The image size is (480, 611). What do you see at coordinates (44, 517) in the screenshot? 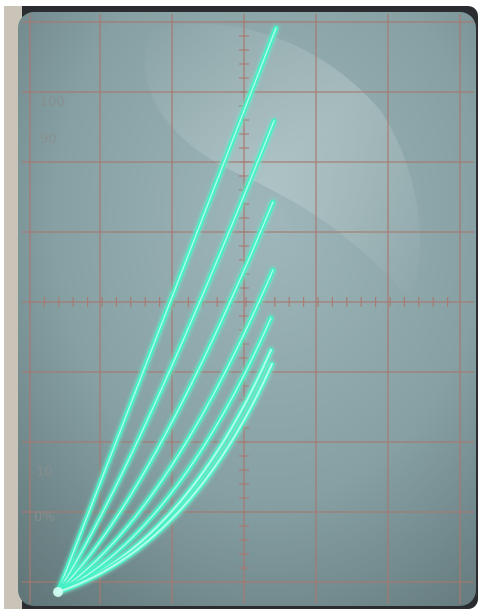
I see `graticule-label-0: 0%` at bounding box center [44, 517].